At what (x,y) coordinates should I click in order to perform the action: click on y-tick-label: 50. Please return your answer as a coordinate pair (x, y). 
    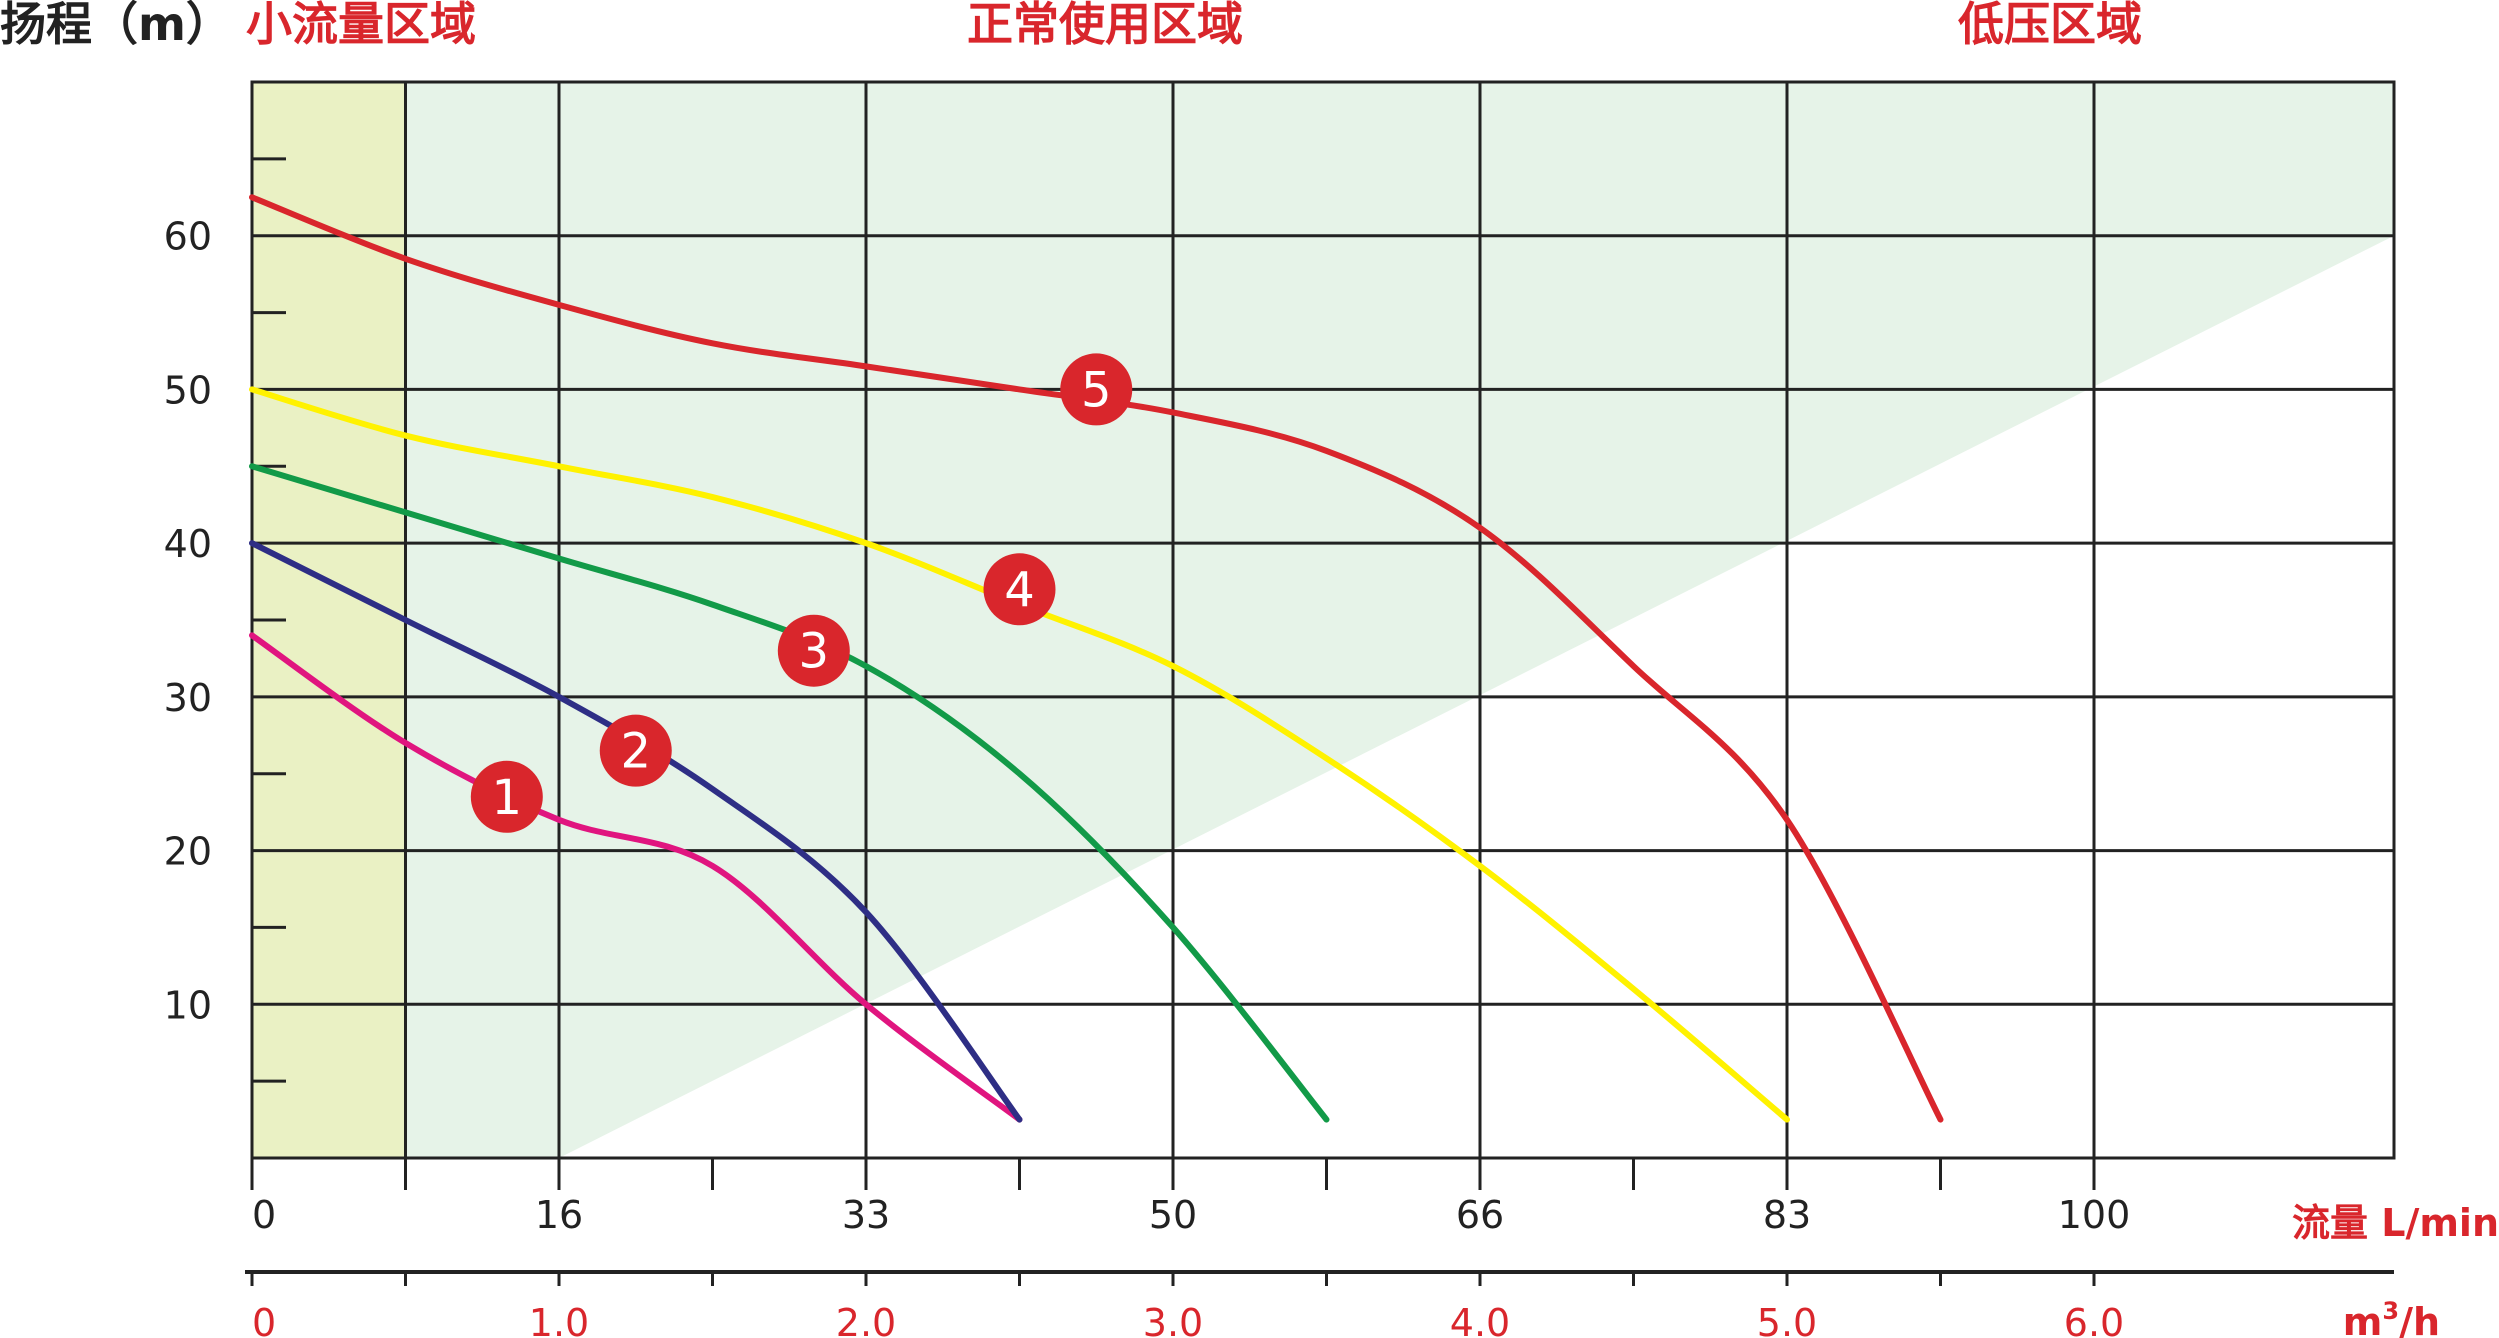
    Looking at the image, I should click on (188, 390).